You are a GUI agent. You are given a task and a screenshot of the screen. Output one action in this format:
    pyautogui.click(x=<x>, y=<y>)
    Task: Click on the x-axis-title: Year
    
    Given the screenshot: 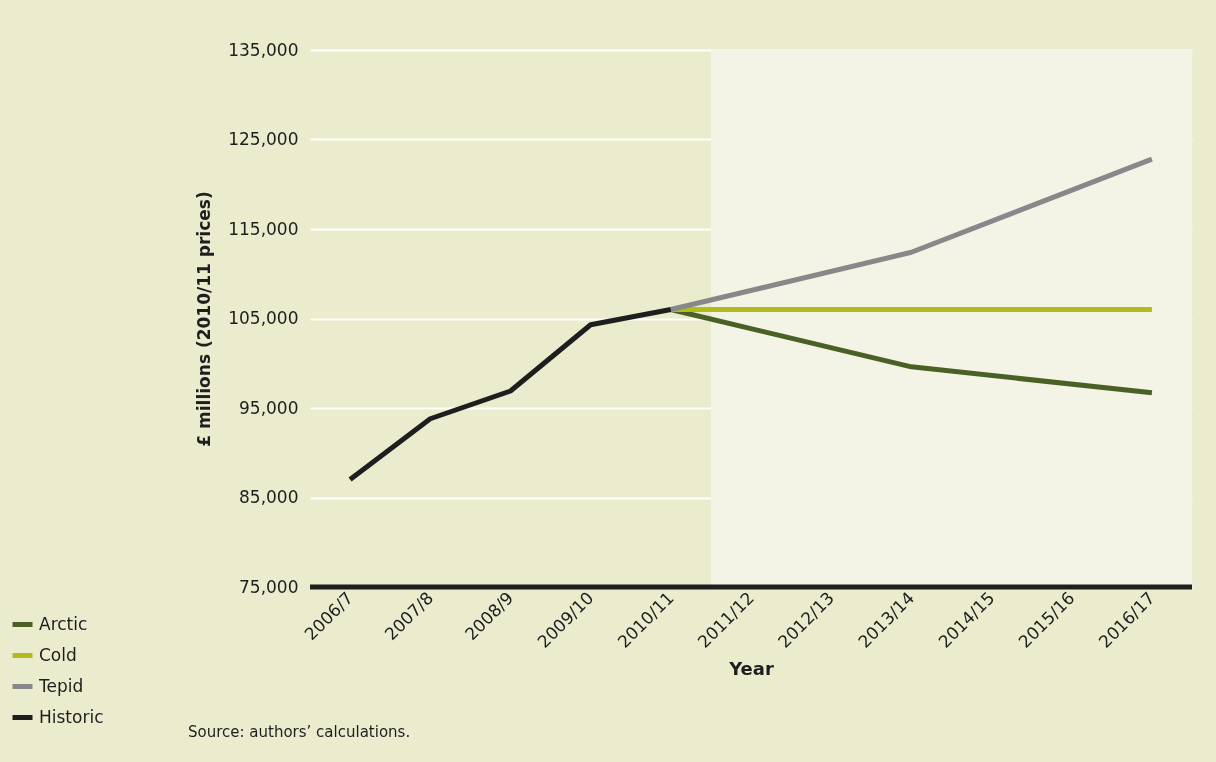 What is the action you would take?
    pyautogui.click(x=751, y=669)
    